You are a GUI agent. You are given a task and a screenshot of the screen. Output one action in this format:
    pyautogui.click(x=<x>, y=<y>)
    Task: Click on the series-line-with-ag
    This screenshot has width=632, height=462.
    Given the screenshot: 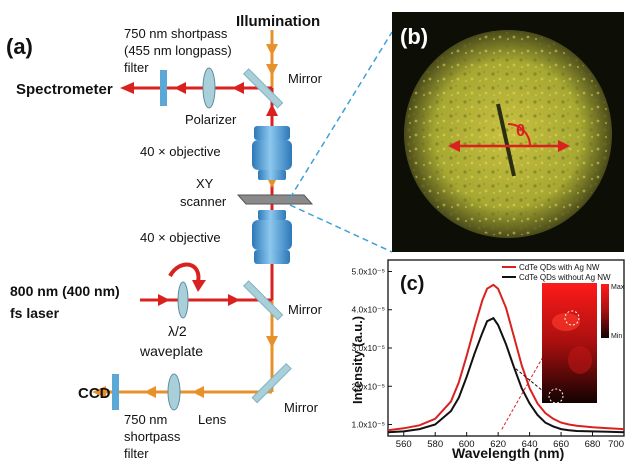 What is the action you would take?
    pyautogui.click(x=506, y=357)
    